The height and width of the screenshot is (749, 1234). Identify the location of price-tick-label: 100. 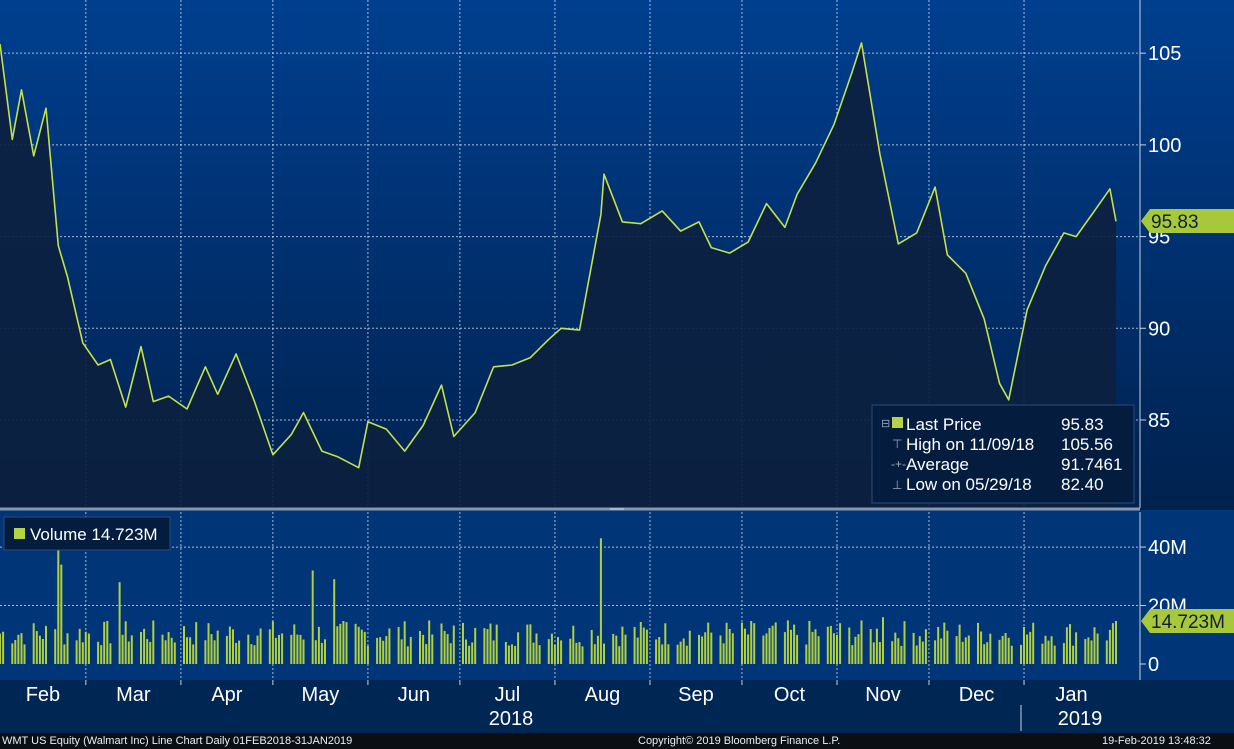
(1164, 146).